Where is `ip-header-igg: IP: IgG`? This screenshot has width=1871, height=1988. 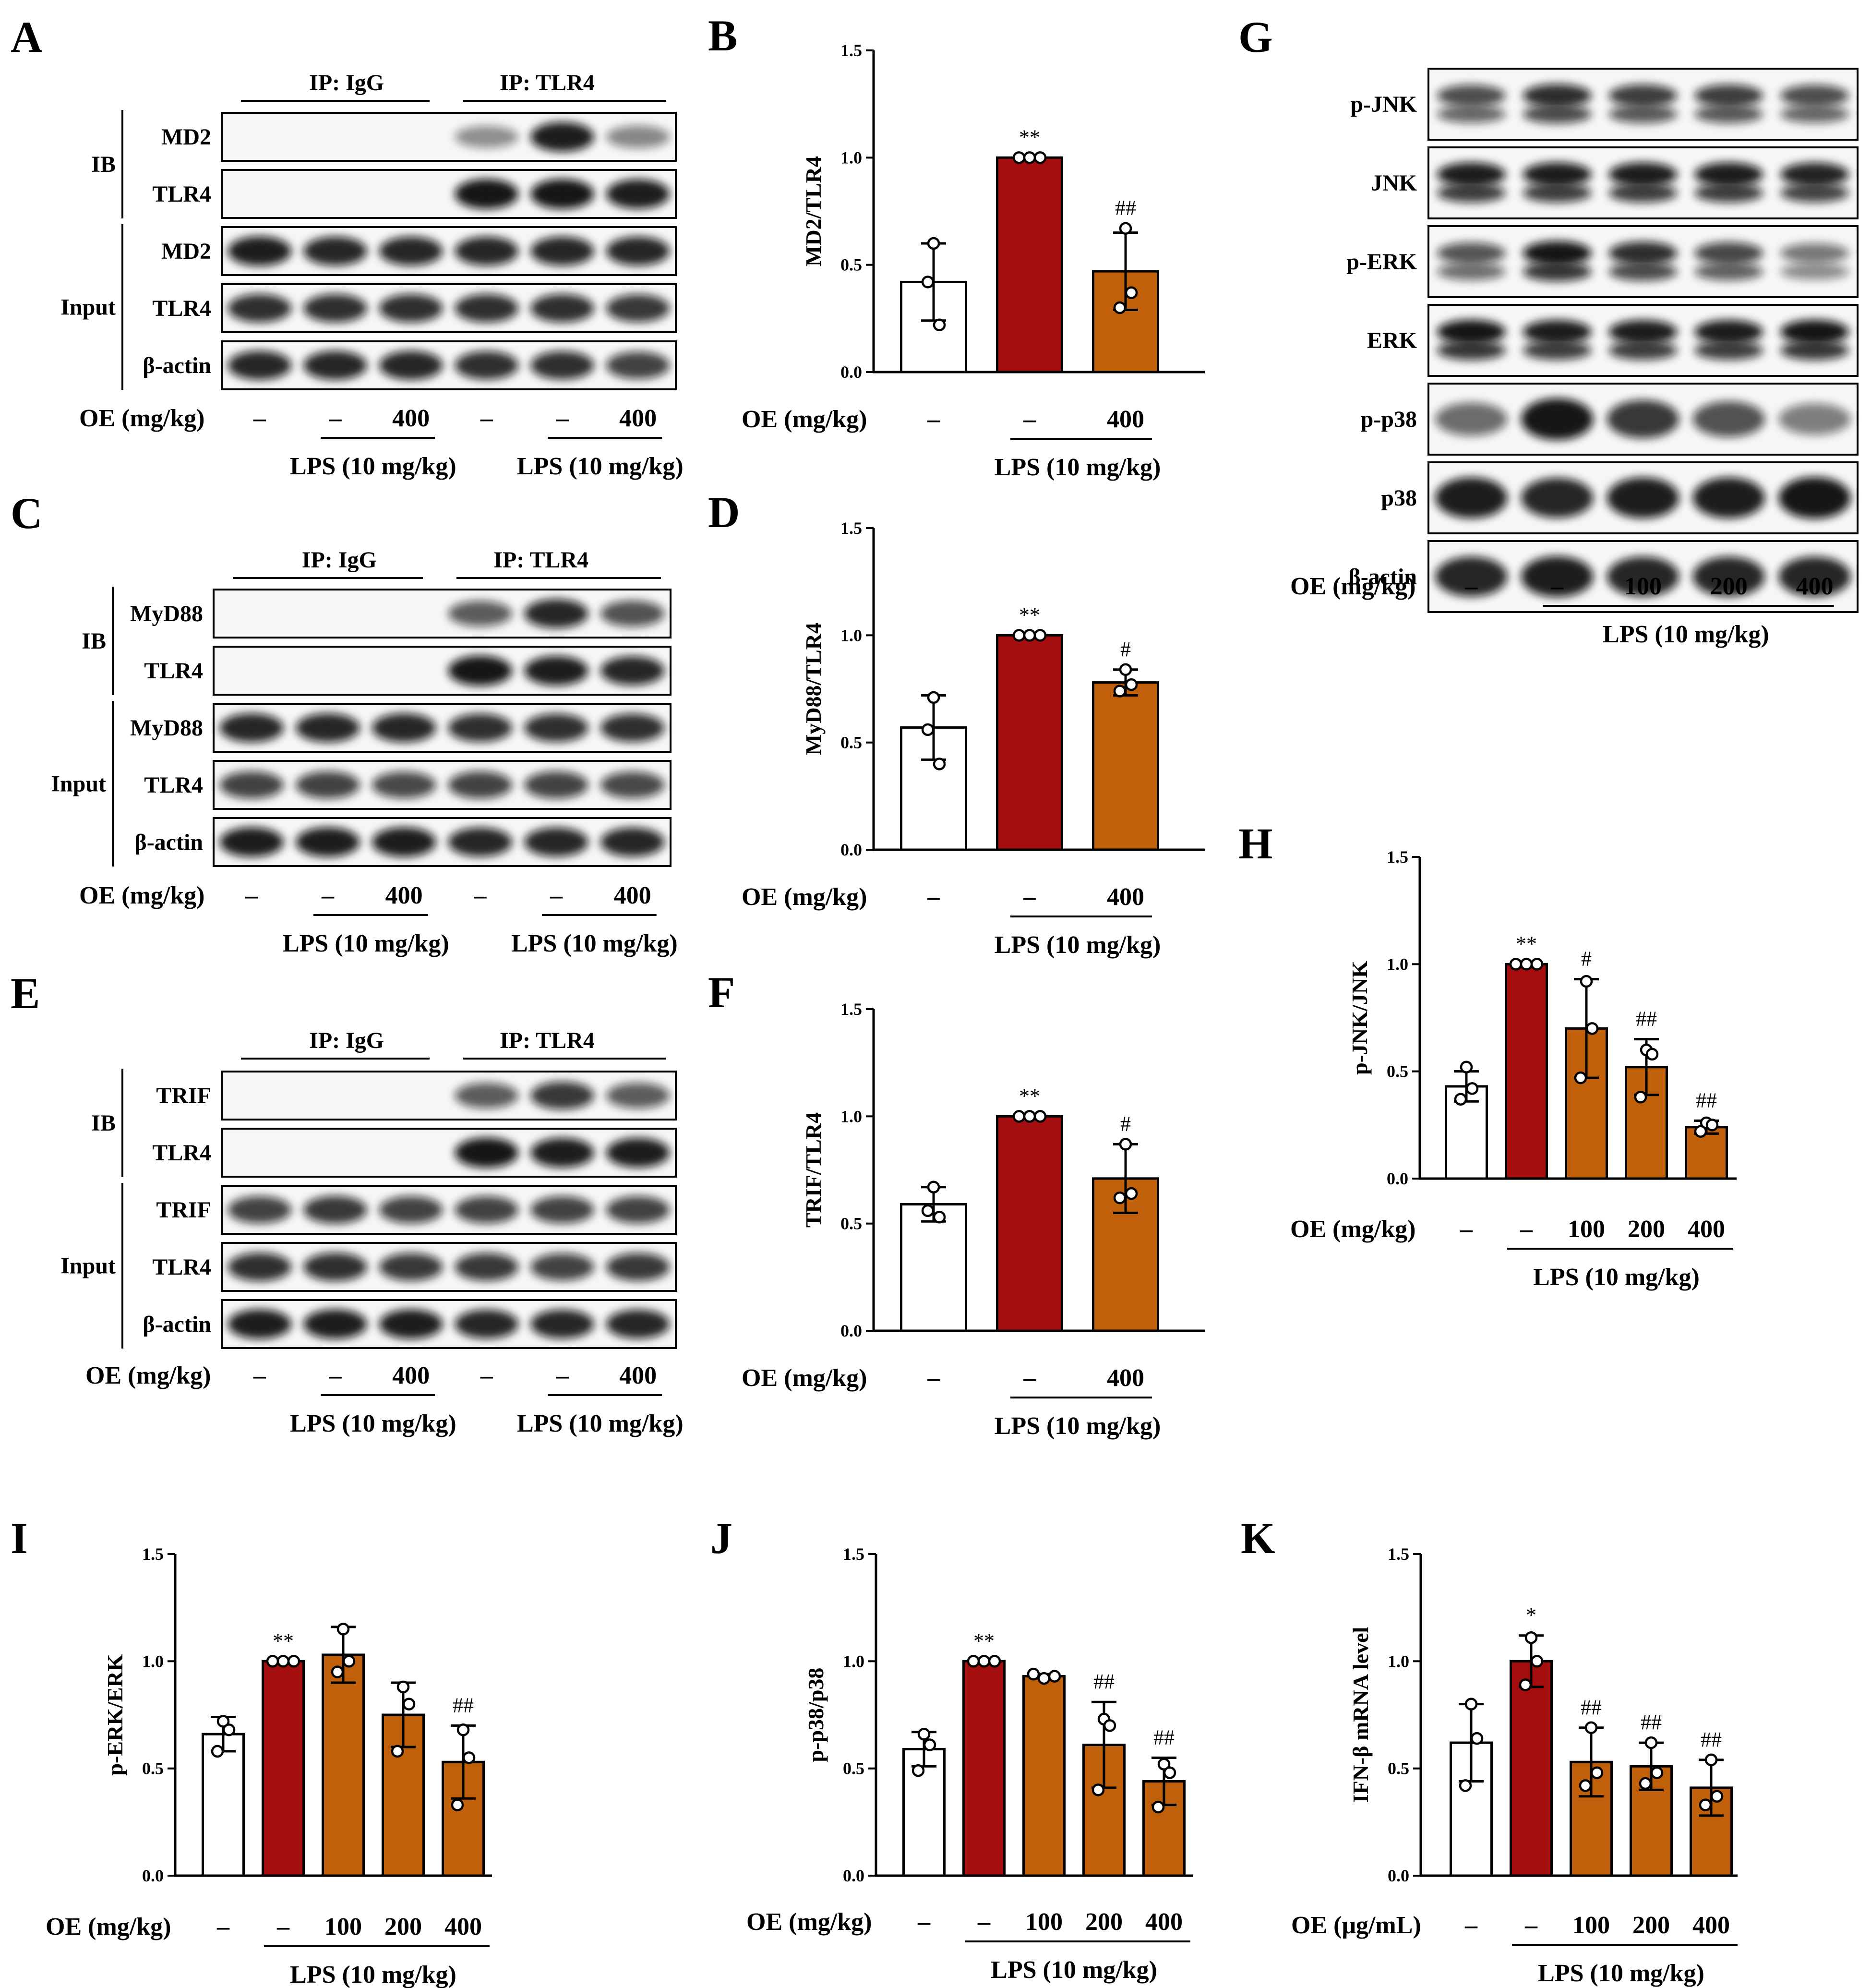
ip-header-igg: IP: IgG is located at coordinates (346, 83).